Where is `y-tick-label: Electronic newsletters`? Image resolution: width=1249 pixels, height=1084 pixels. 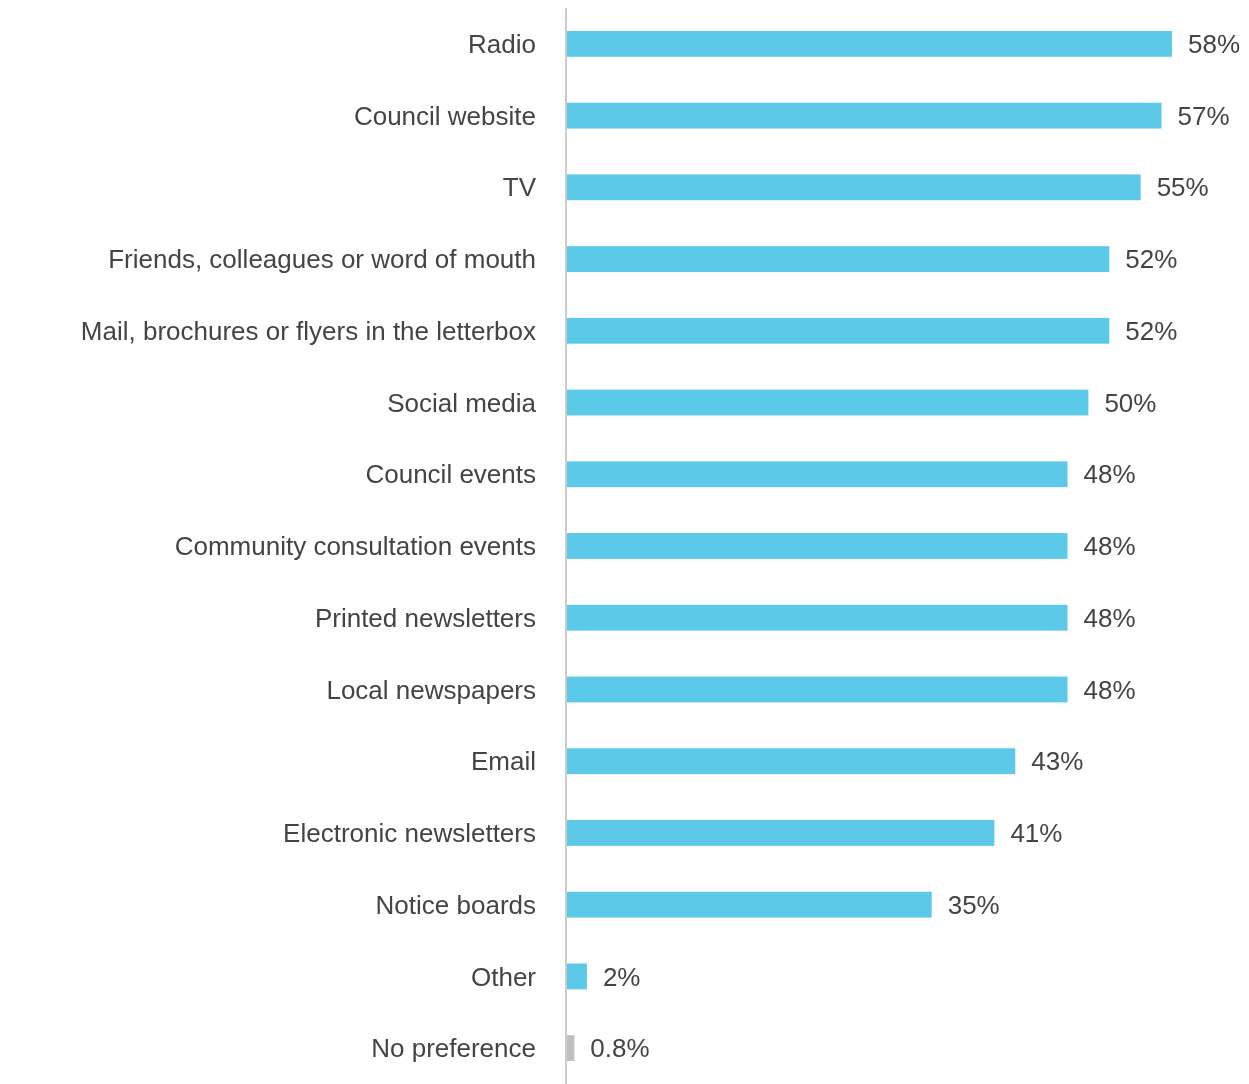 y-tick-label: Electronic newsletters is located at coordinates (409, 833).